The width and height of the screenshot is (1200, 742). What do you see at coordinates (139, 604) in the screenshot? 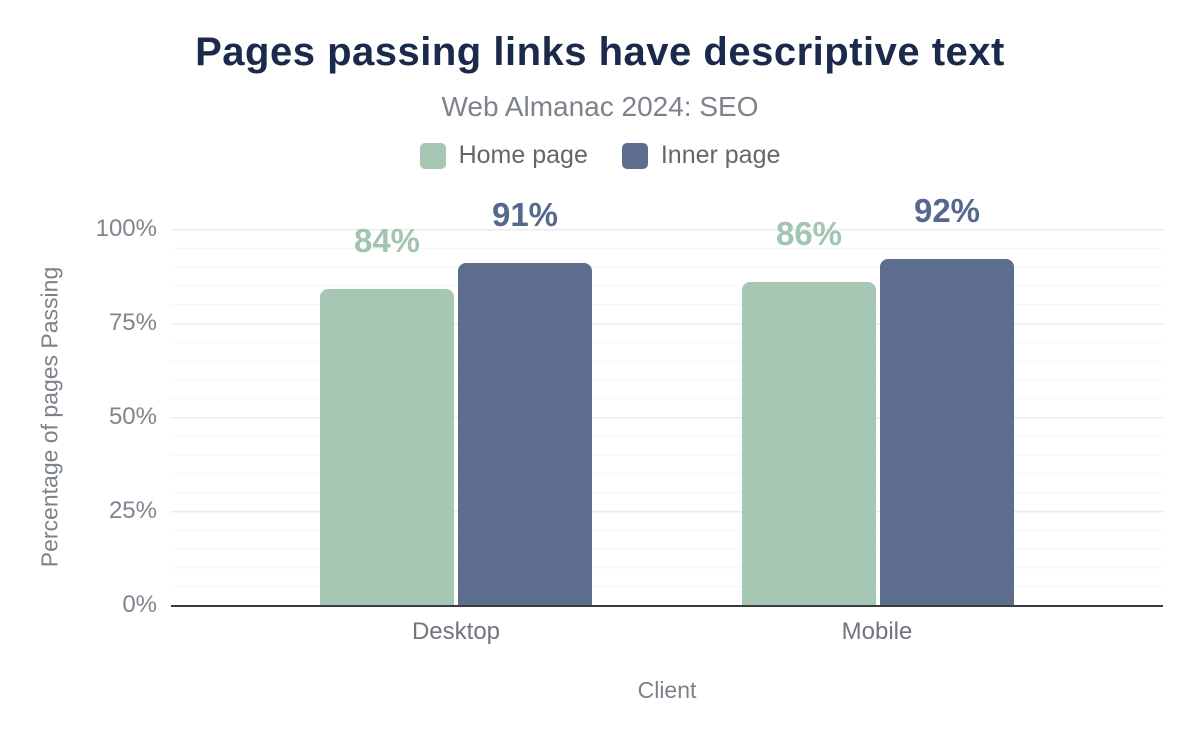
I see `y-tick-label: 0%` at bounding box center [139, 604].